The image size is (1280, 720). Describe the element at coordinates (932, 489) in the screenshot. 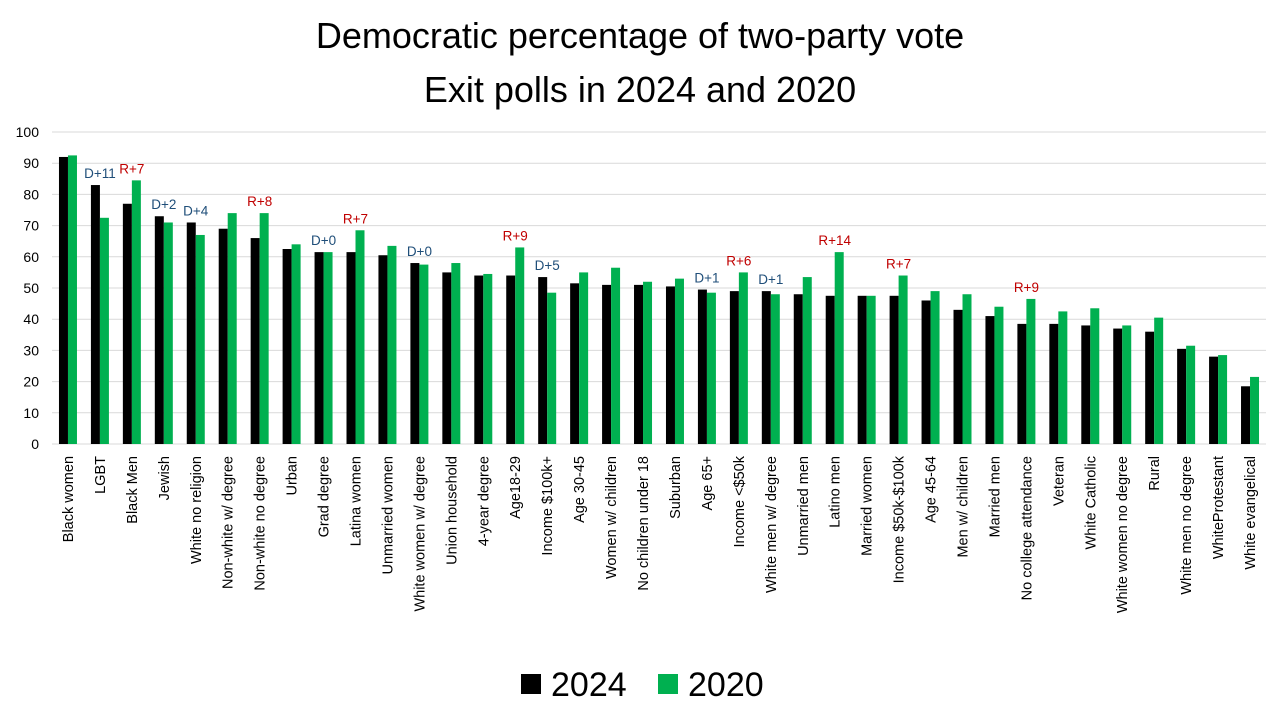

I see `x-tick-label: Age 45-64` at that location.